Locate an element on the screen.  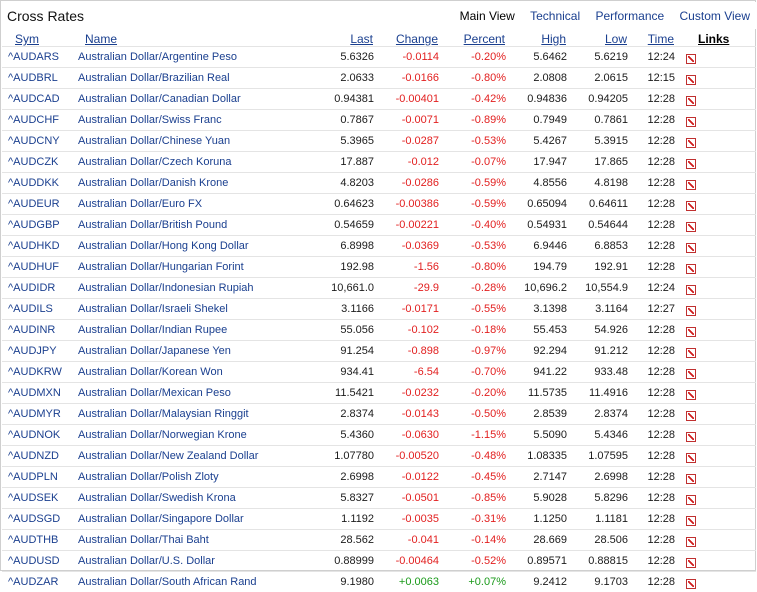
symbol-link: ^AUDIDR is located at coordinates (32, 288).